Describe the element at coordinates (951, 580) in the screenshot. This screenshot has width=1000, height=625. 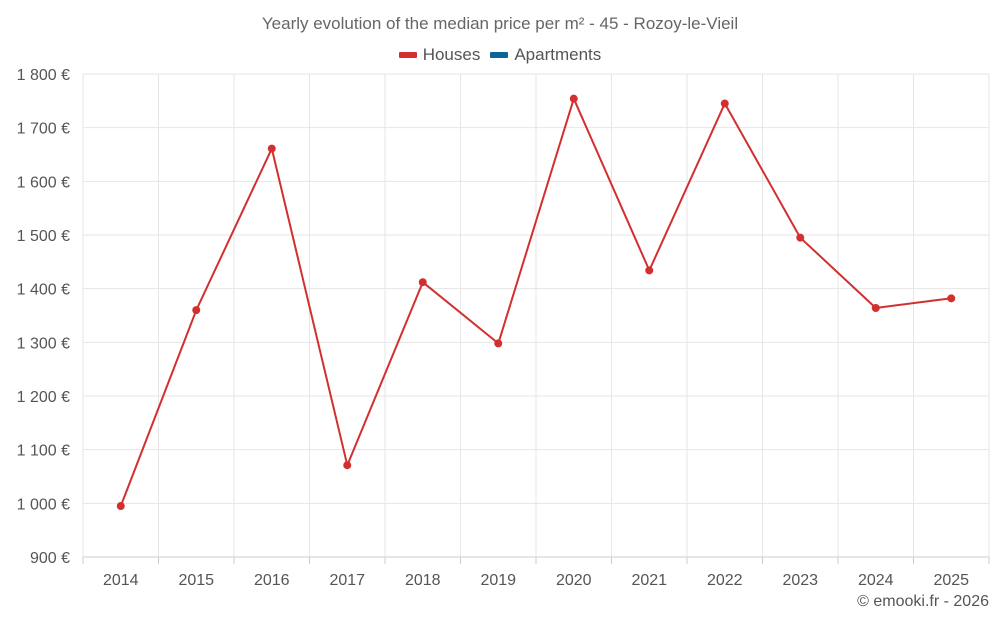
I see `x-tick-label: 2025` at that location.